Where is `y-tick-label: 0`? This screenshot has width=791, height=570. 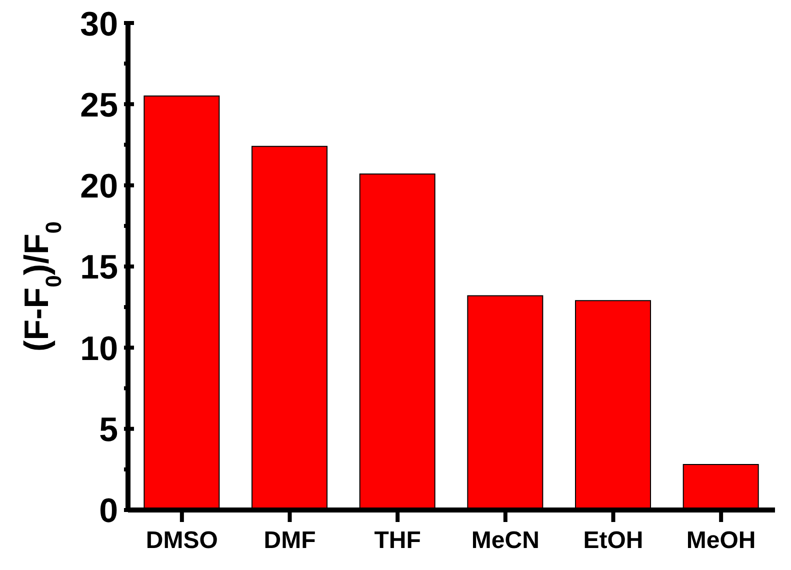
y-tick-label: 0 is located at coordinates (108, 511).